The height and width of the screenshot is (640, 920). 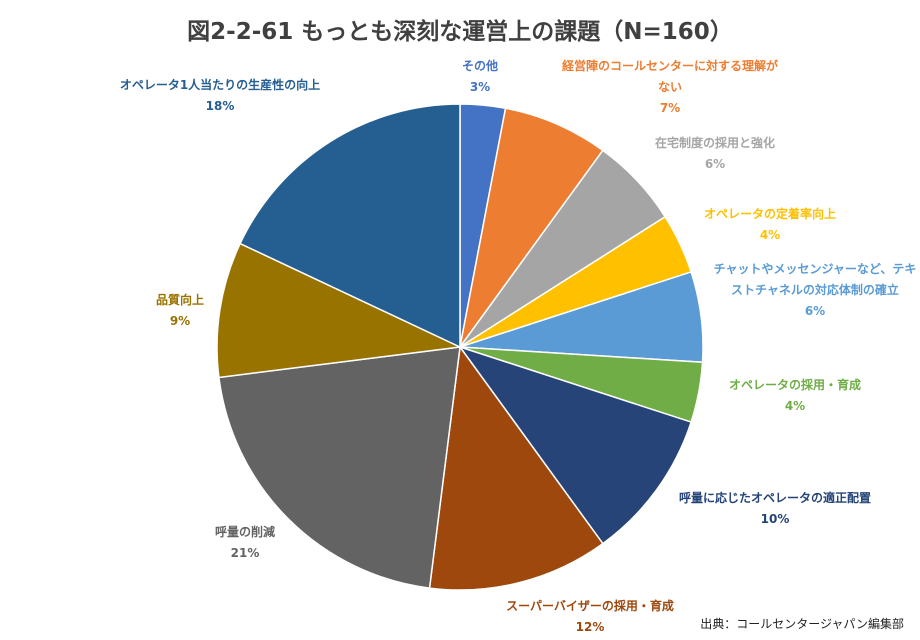 I want to click on slice-label-remote-text: 在宅制度の採用と強化, so click(x=714, y=143).